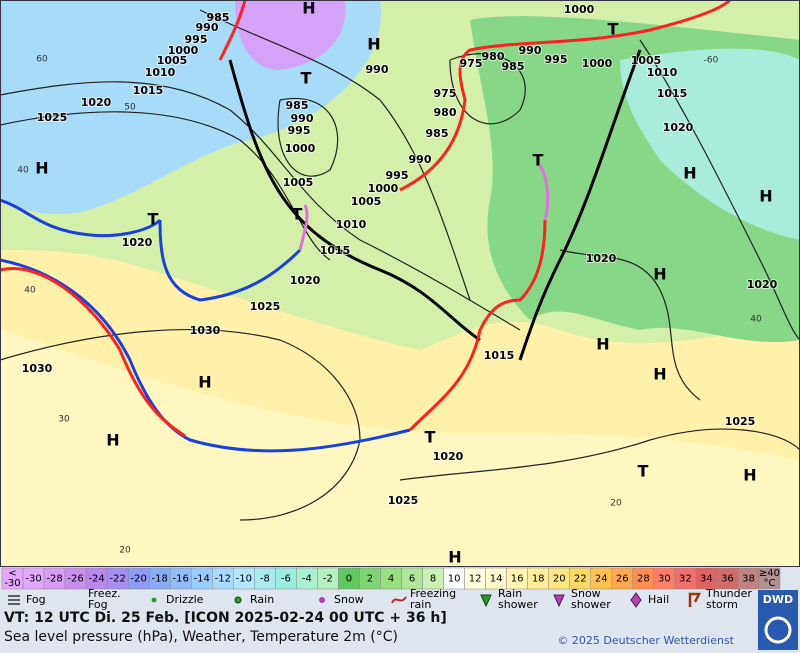 This screenshot has width=800, height=653. I want to click on scale-value: -26, so click(75, 579).